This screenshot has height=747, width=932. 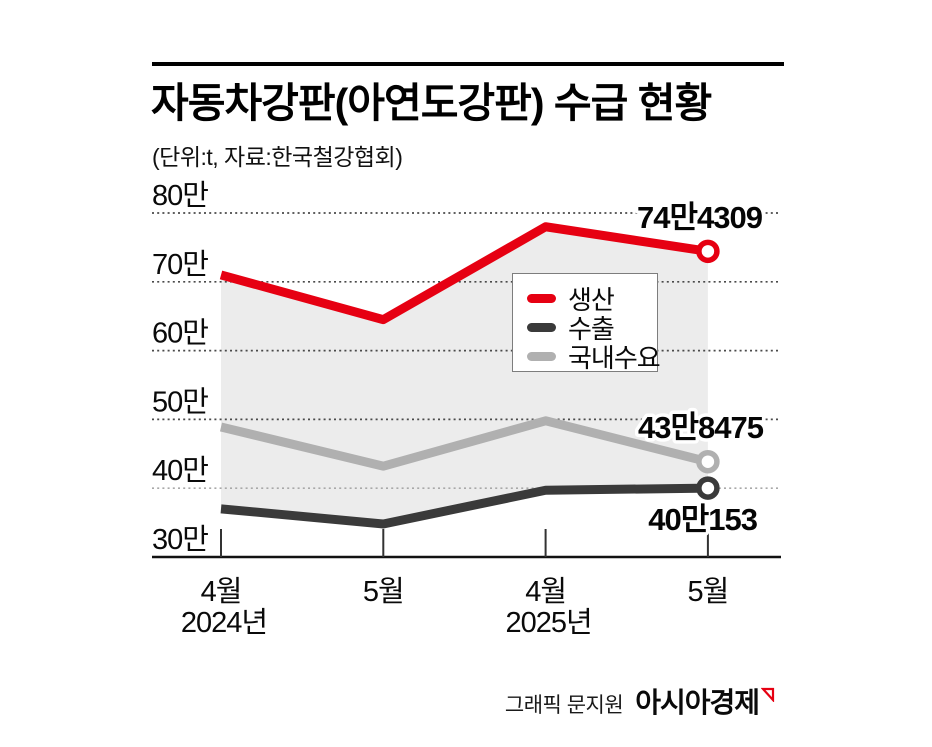 What do you see at coordinates (701, 427) in the screenshot?
I see `end-value-label-domestic: 43만8475` at bounding box center [701, 427].